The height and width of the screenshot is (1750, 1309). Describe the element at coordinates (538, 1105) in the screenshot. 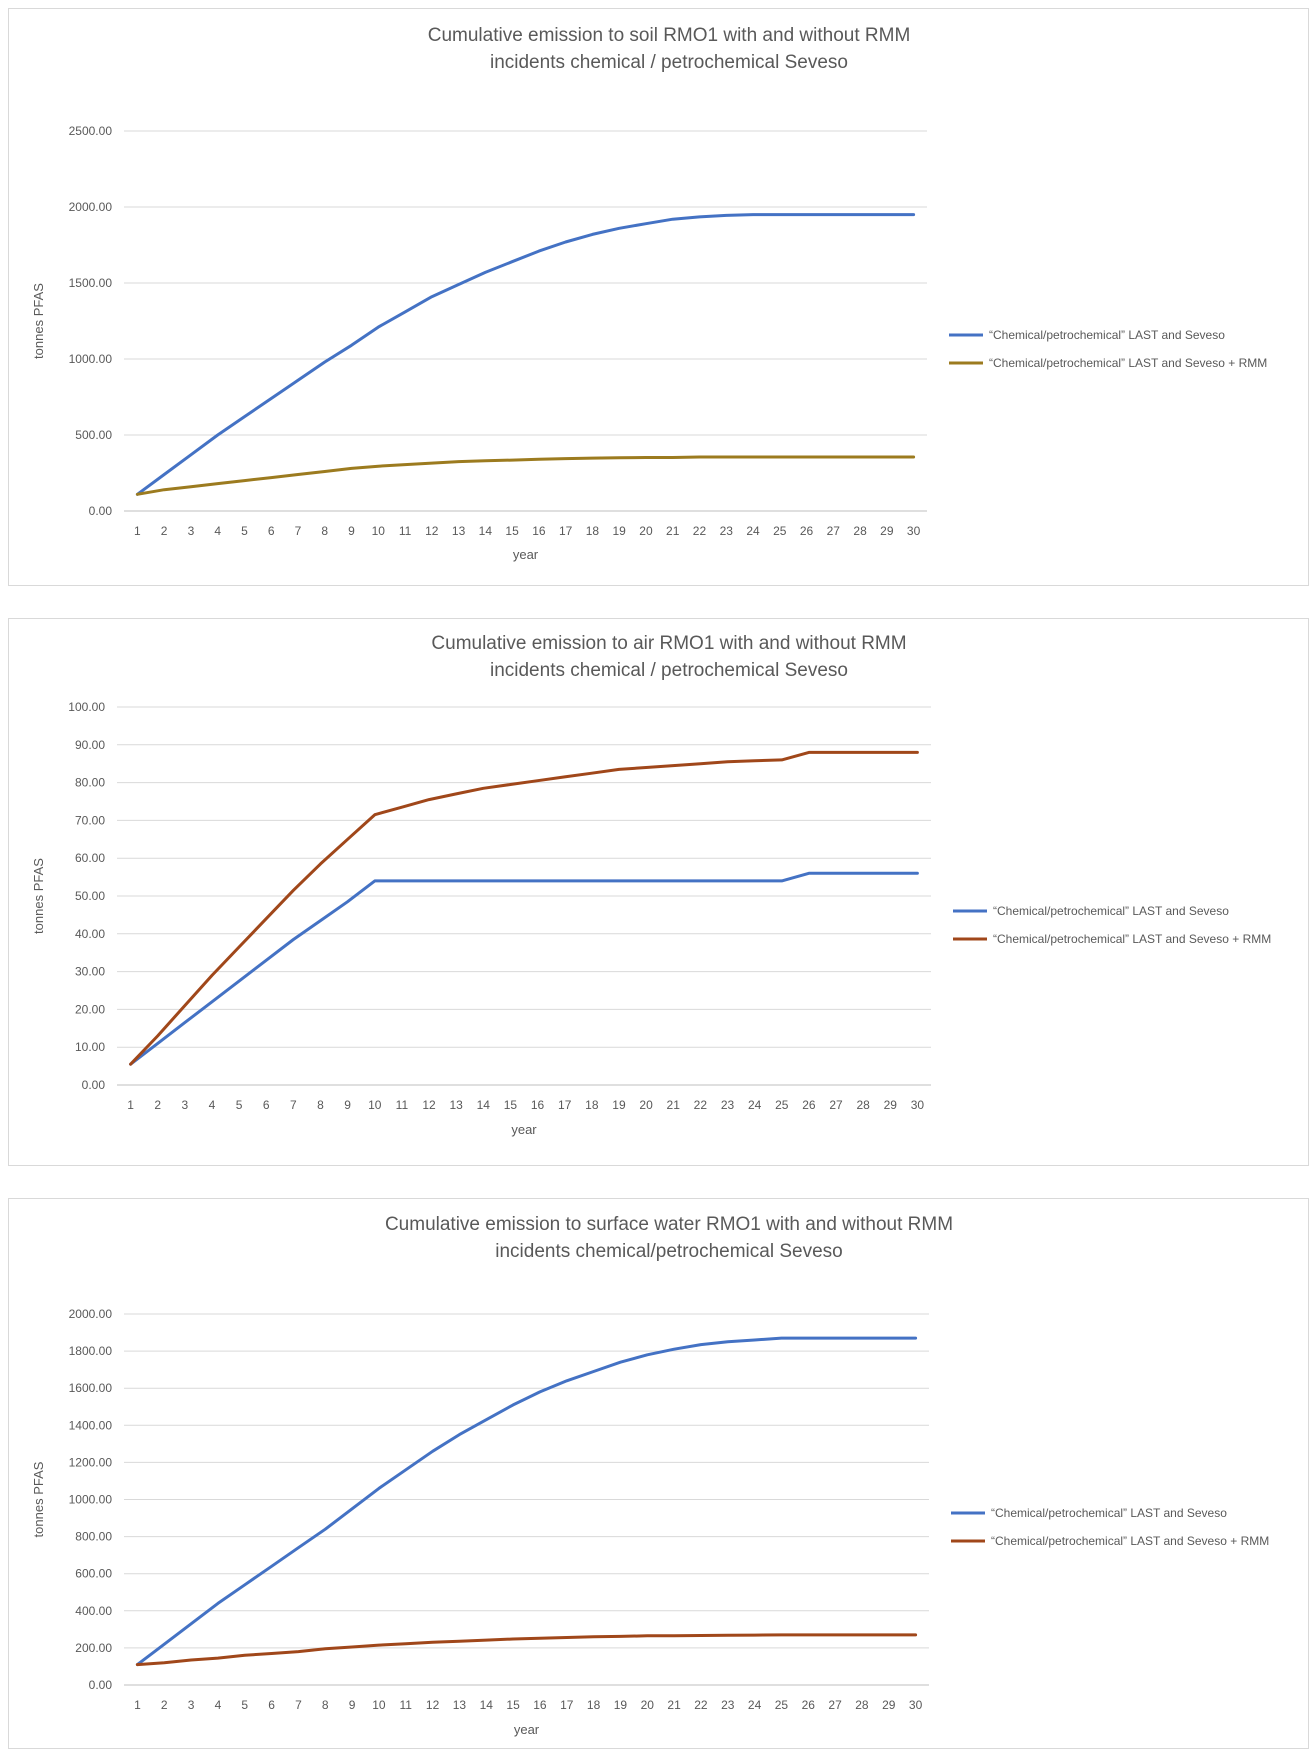

I see `x-tick-label: 16` at that location.